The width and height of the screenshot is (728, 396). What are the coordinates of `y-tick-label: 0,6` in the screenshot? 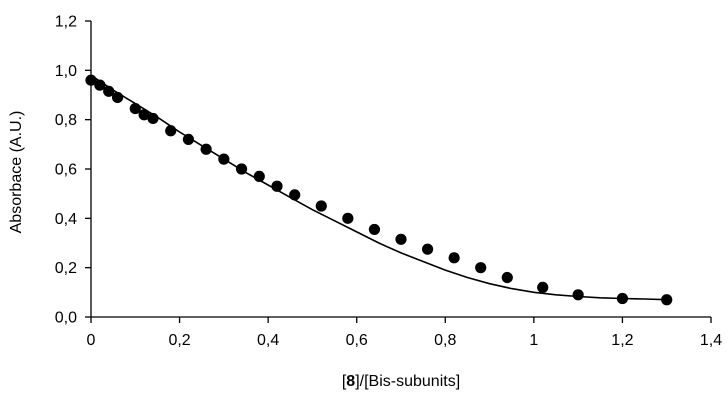 It's located at (66, 170).